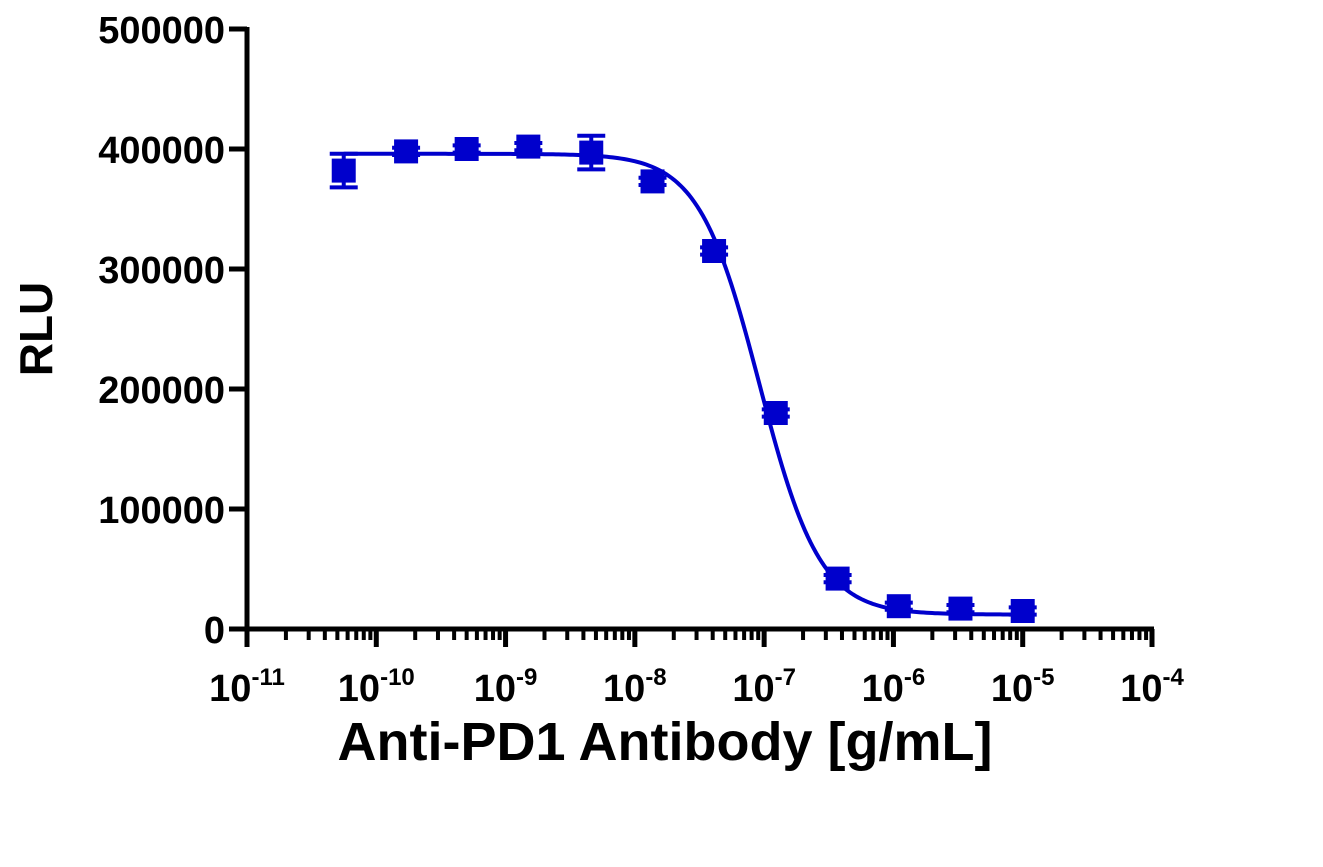 Image resolution: width=1323 pixels, height=867 pixels. I want to click on x-tick-label: 10⁻⁹, so click(506, 687).